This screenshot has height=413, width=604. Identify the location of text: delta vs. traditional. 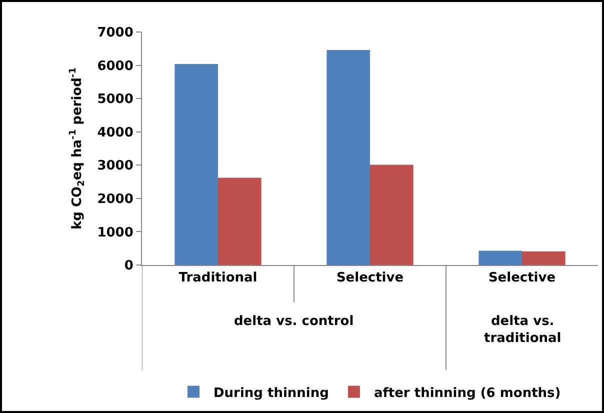
(523, 330).